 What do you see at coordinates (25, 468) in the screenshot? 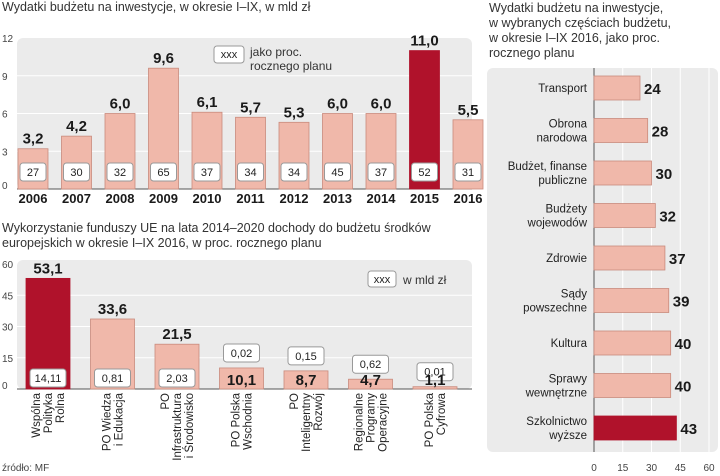
I see `source-note: źródło: MF` at bounding box center [25, 468].